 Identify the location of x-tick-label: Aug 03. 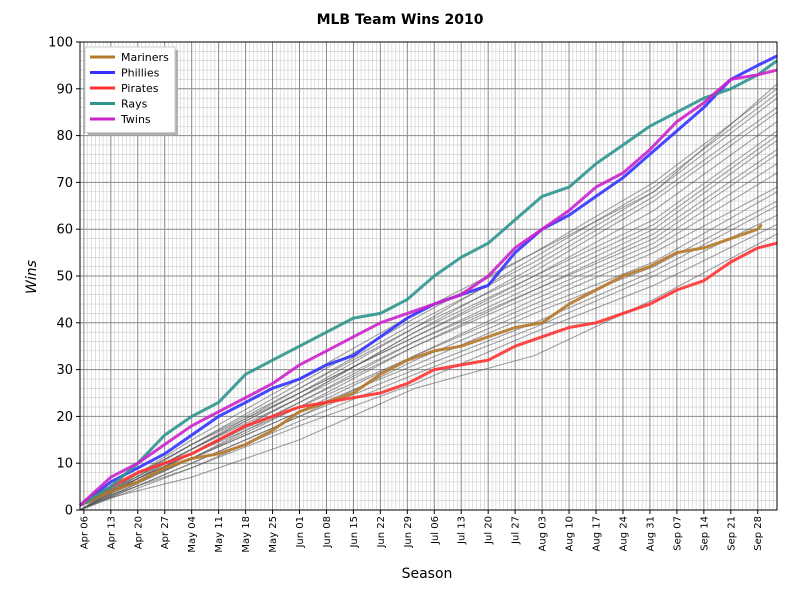
(543, 533).